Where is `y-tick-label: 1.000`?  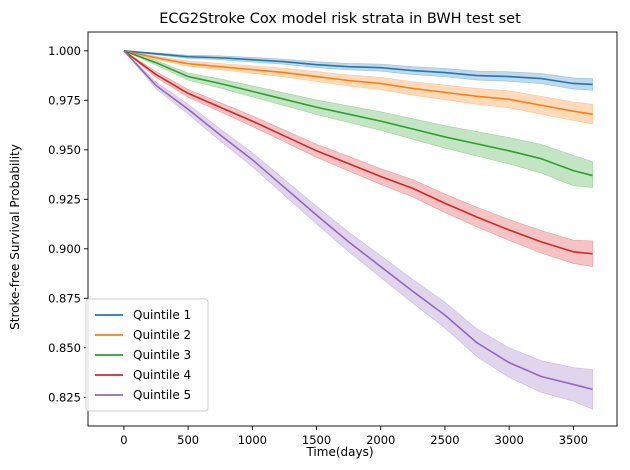
y-tick-label: 1.000 is located at coordinates (64, 51).